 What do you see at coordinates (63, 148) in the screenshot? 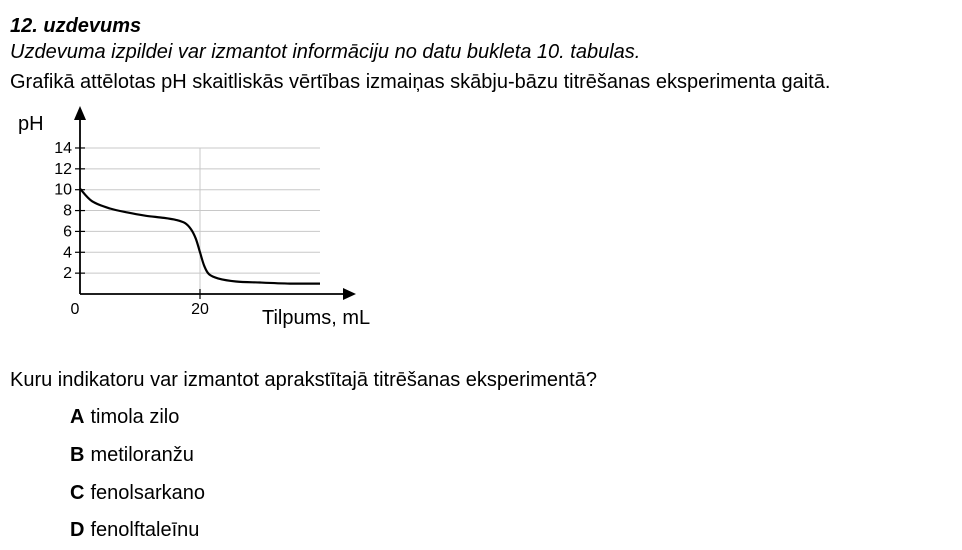
I see `y-tick-label: 14` at bounding box center [63, 148].